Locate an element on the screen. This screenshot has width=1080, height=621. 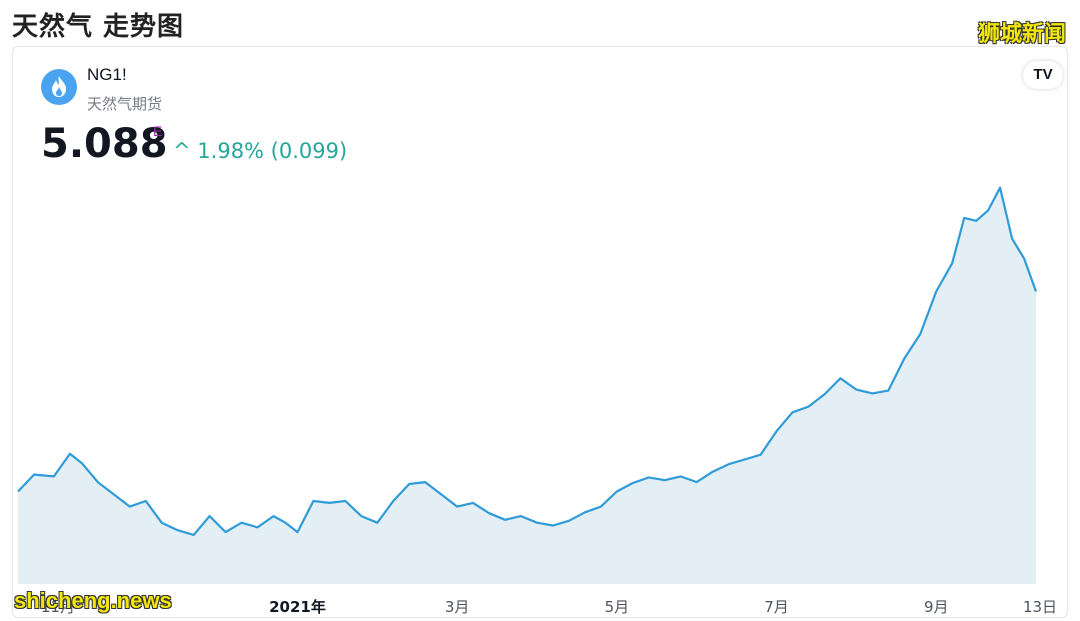
x-tick-label: 5月 is located at coordinates (617, 607).